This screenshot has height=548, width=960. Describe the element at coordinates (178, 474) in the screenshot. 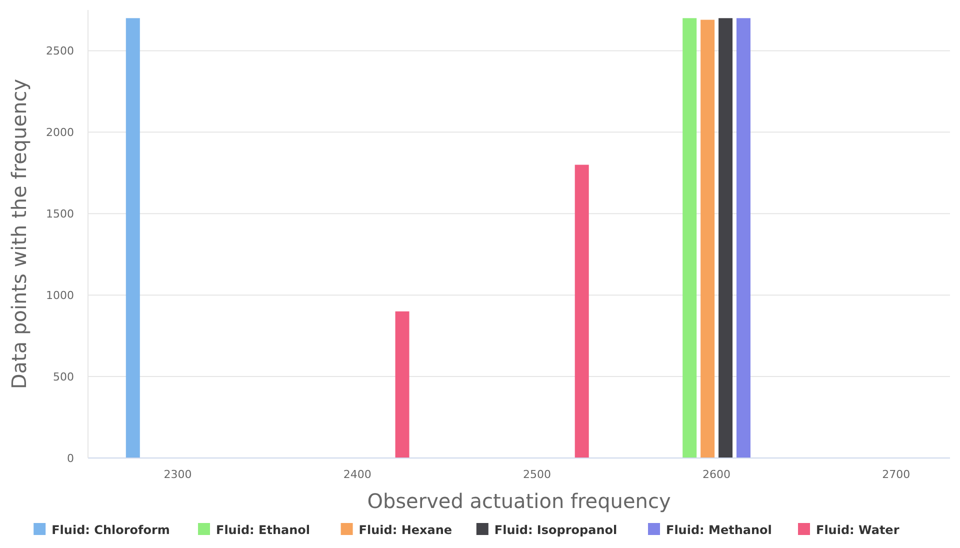

I see `x-tick-label: 2300` at that location.